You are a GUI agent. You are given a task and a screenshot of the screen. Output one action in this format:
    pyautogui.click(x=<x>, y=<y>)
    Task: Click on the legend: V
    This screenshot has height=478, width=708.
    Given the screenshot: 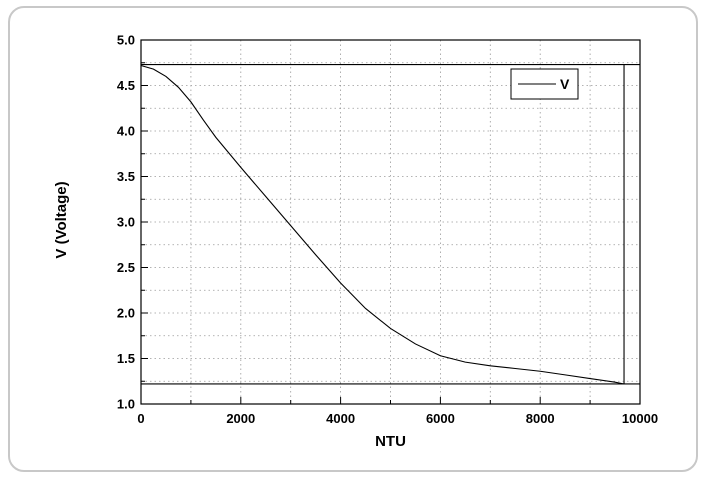 What is the action you would take?
    pyautogui.click(x=544, y=84)
    